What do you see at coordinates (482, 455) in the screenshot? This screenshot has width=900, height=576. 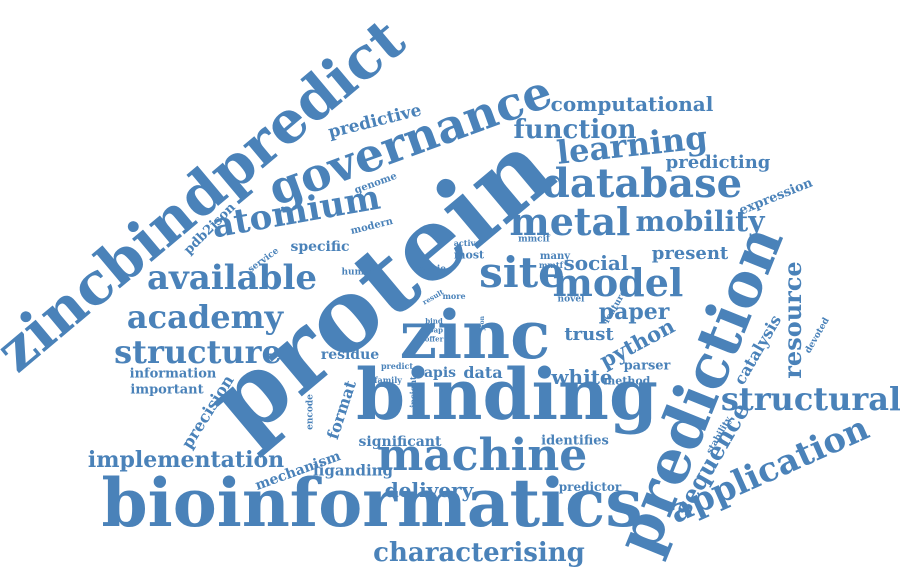 I see `word: machine` at bounding box center [482, 455].